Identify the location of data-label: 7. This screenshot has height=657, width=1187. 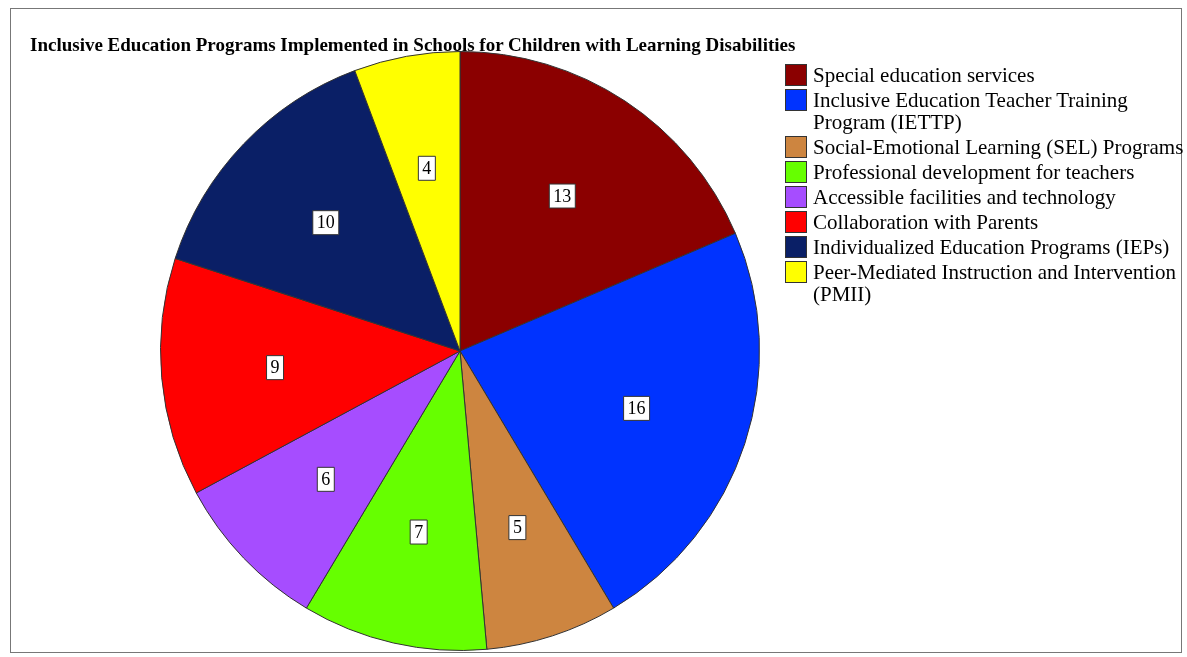
(419, 531).